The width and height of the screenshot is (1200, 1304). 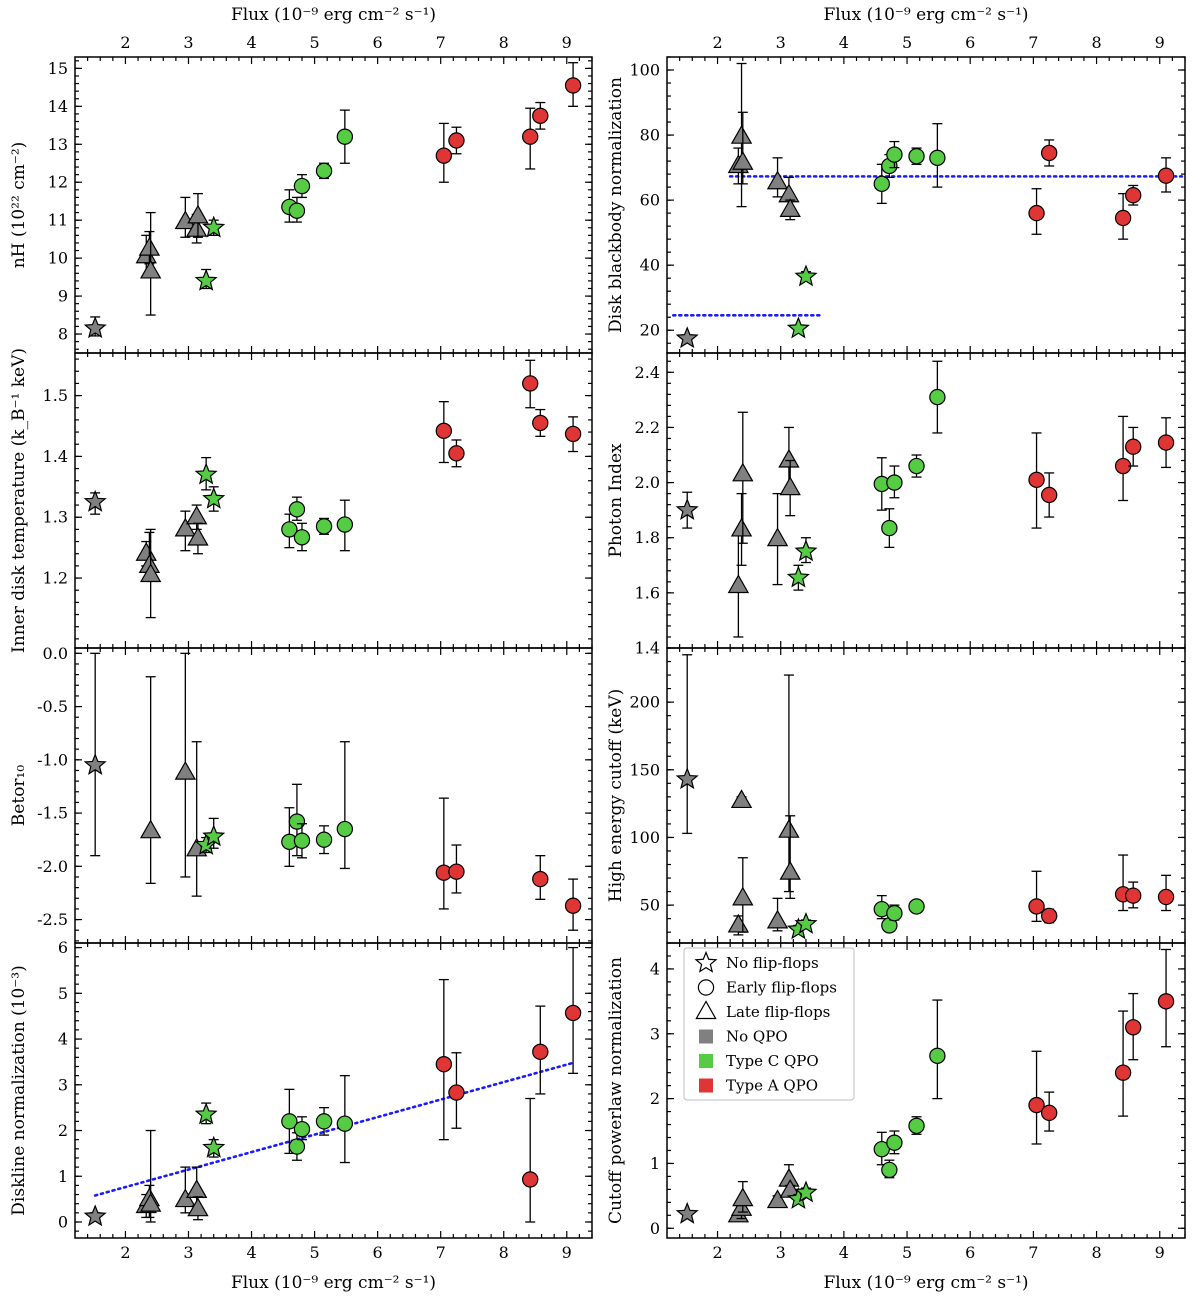 What do you see at coordinates (896, 505) in the screenshot?
I see `panel-gamma: 1.4 1.6 1.8 2.0 2.2 2.4 Photon Index` at bounding box center [896, 505].